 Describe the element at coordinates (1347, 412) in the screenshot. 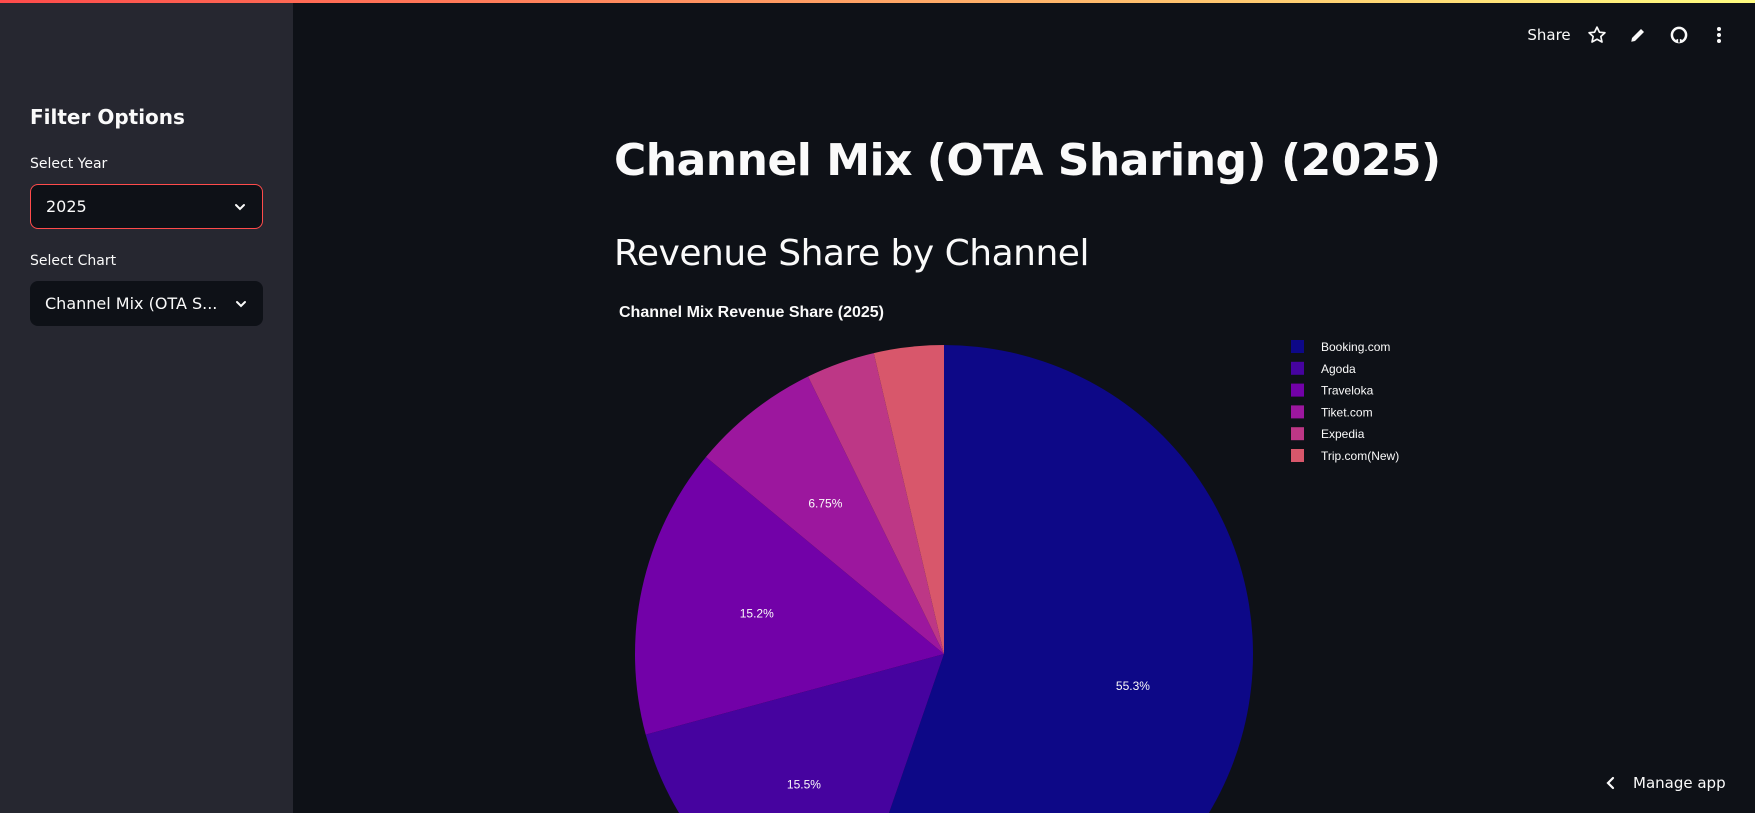

I see `legend-label: Tiket.com` at that location.